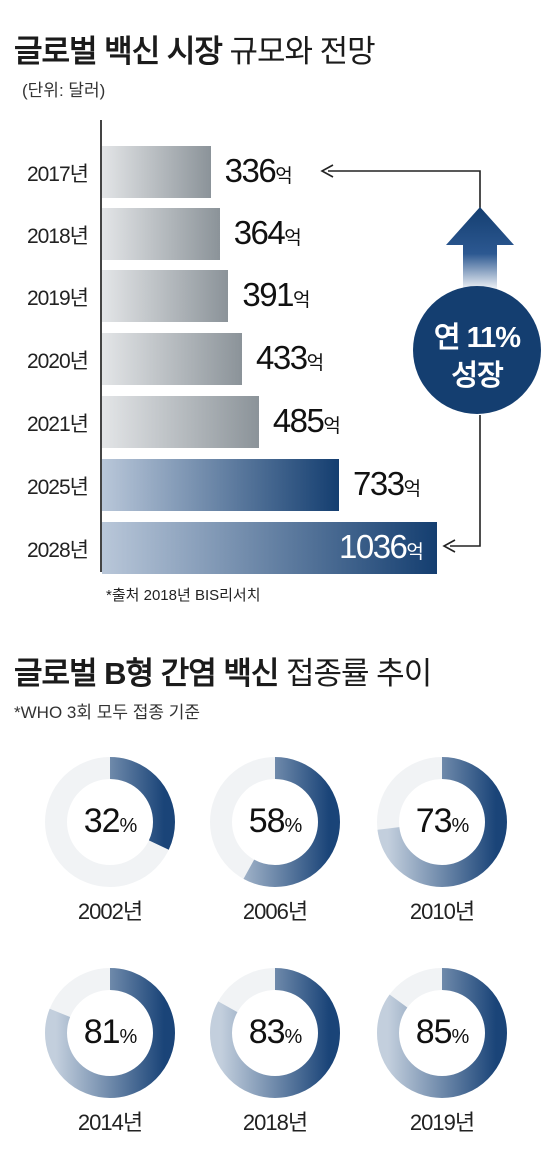  Describe the element at coordinates (404, 190) in the screenshot. I see `connector-line-top` at that location.